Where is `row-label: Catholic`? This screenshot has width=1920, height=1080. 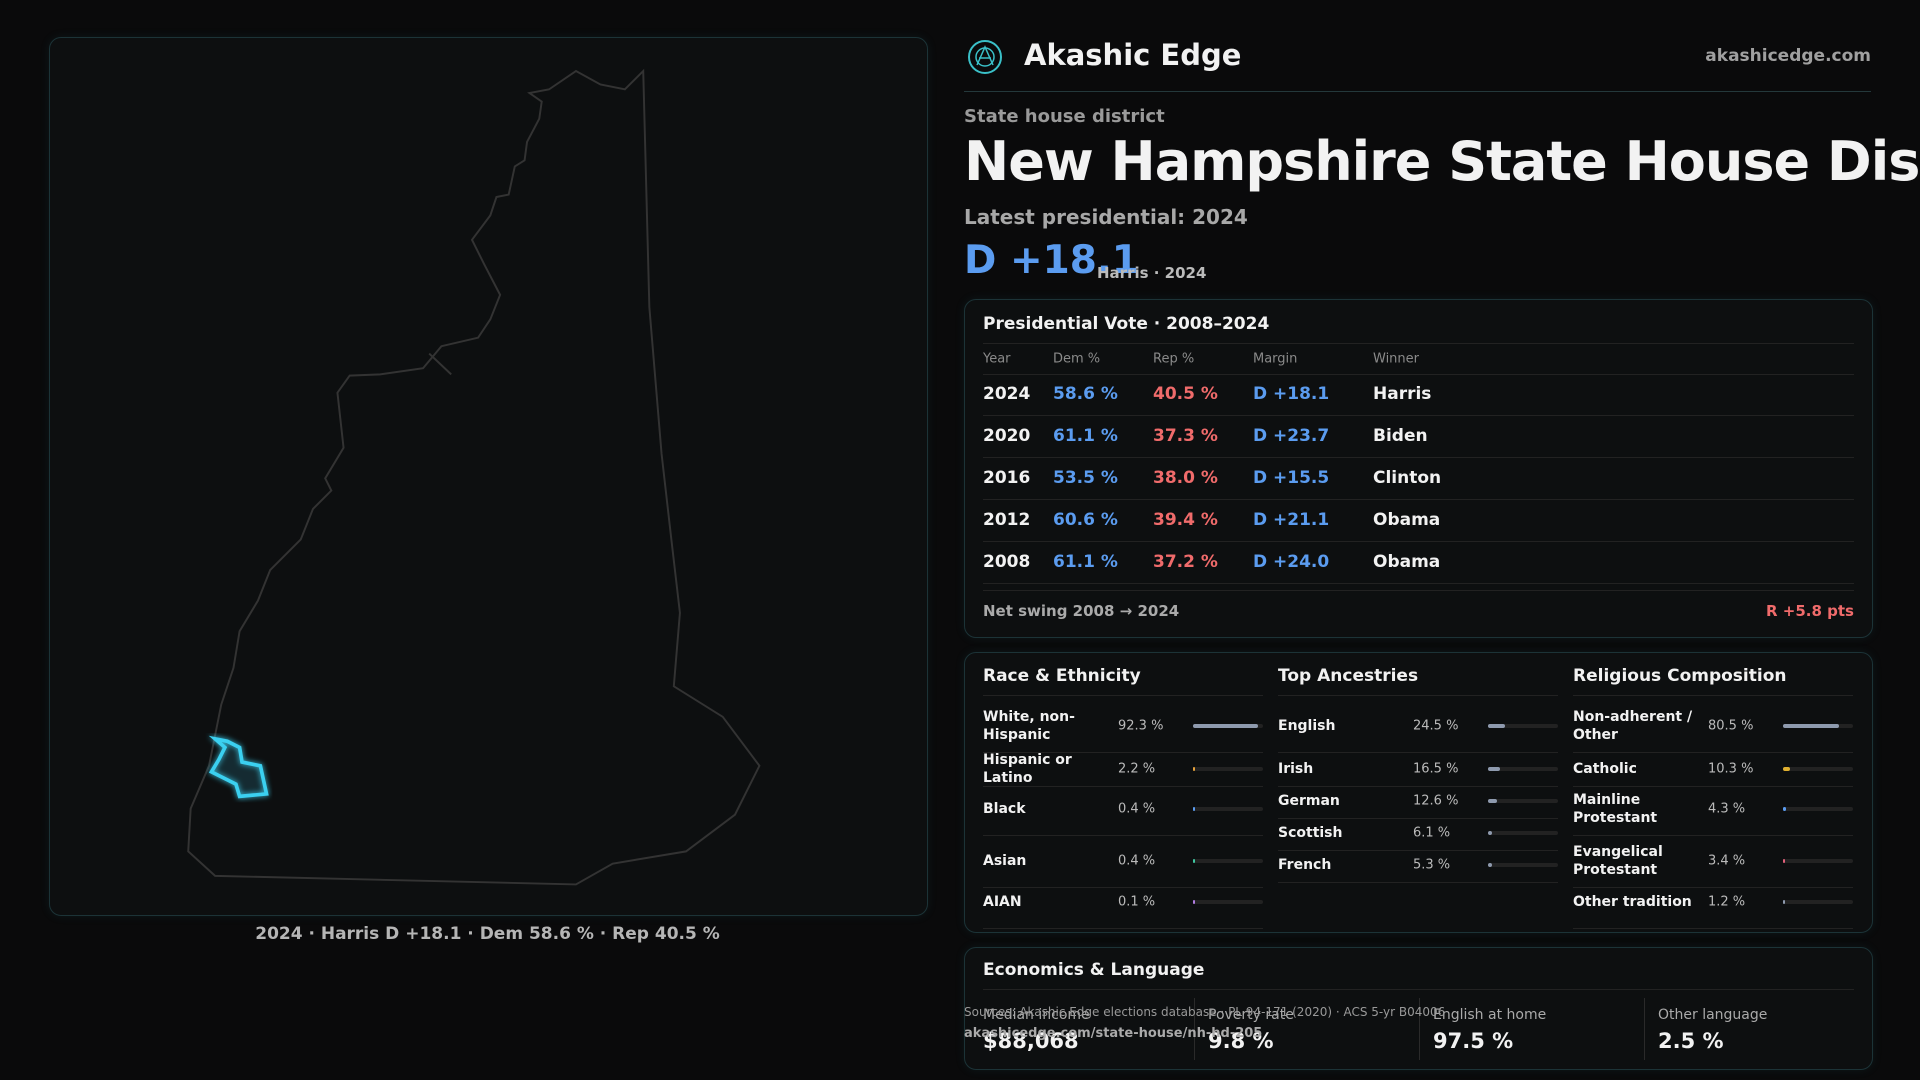
row-label: Catholic is located at coordinates (1605, 769).